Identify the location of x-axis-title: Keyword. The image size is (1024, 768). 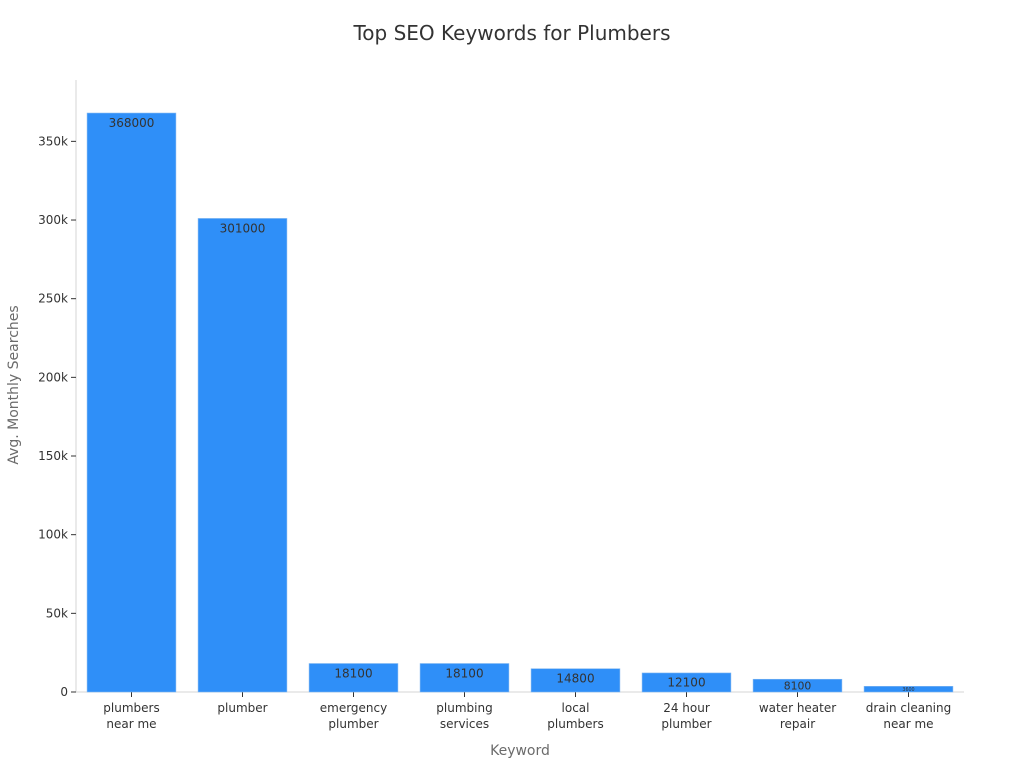
(520, 751).